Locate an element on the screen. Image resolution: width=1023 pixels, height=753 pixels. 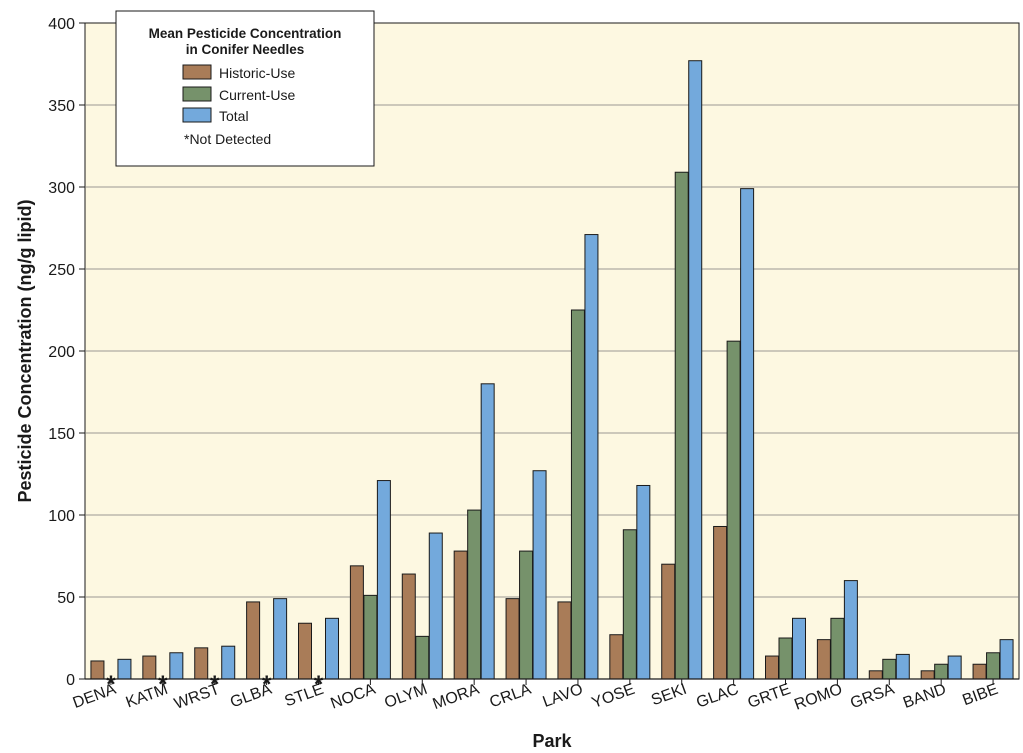
bar-historic-use-yose is located at coordinates (616, 657).